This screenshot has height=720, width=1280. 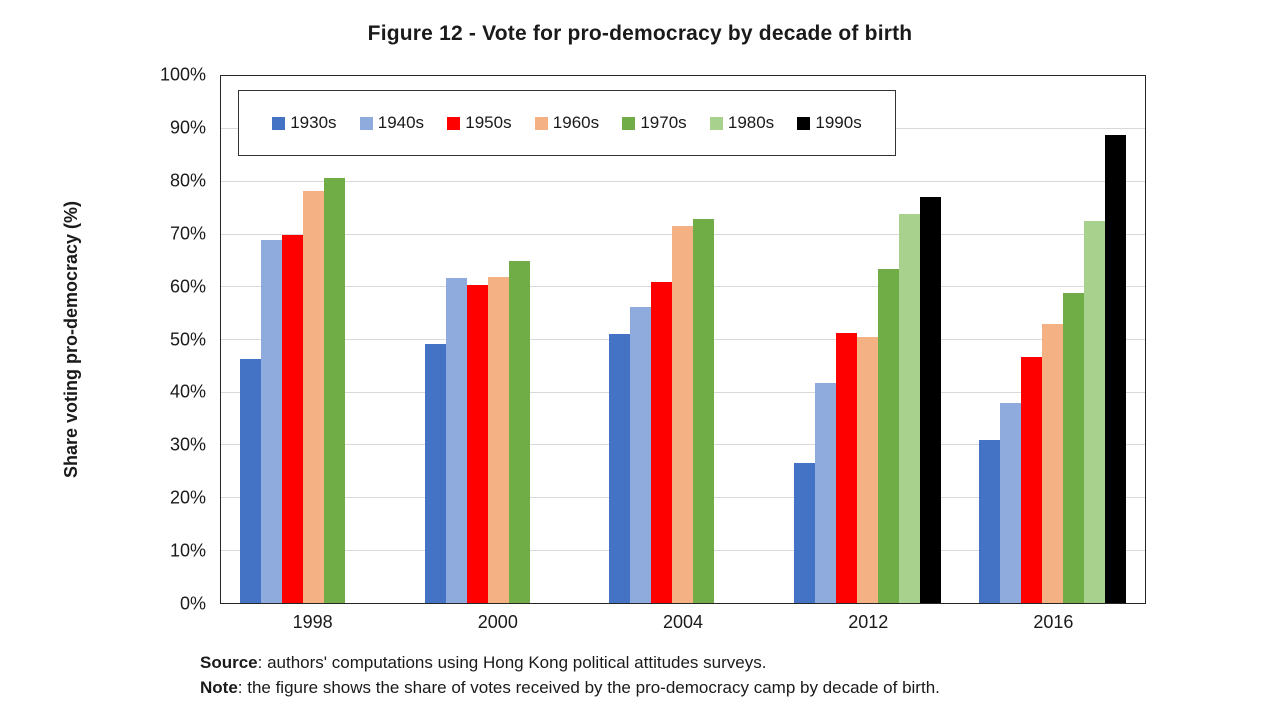 What do you see at coordinates (182, 74) in the screenshot?
I see `y-tick-label-100: 100%` at bounding box center [182, 74].